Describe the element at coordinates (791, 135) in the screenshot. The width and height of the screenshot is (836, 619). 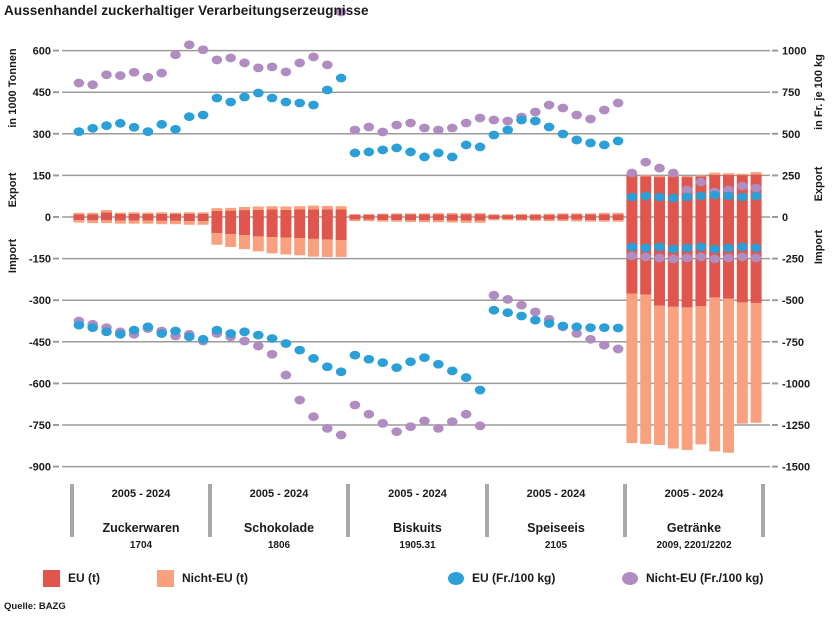
I see `right-axis-tick-label: 500` at that location.